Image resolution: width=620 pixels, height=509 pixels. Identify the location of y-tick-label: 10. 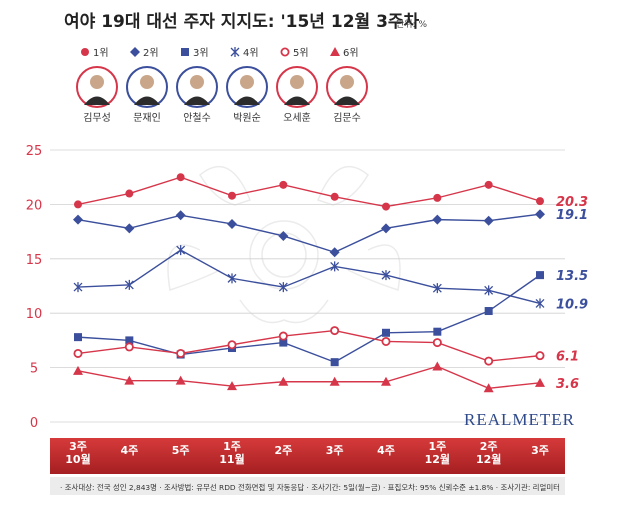
(34, 314).